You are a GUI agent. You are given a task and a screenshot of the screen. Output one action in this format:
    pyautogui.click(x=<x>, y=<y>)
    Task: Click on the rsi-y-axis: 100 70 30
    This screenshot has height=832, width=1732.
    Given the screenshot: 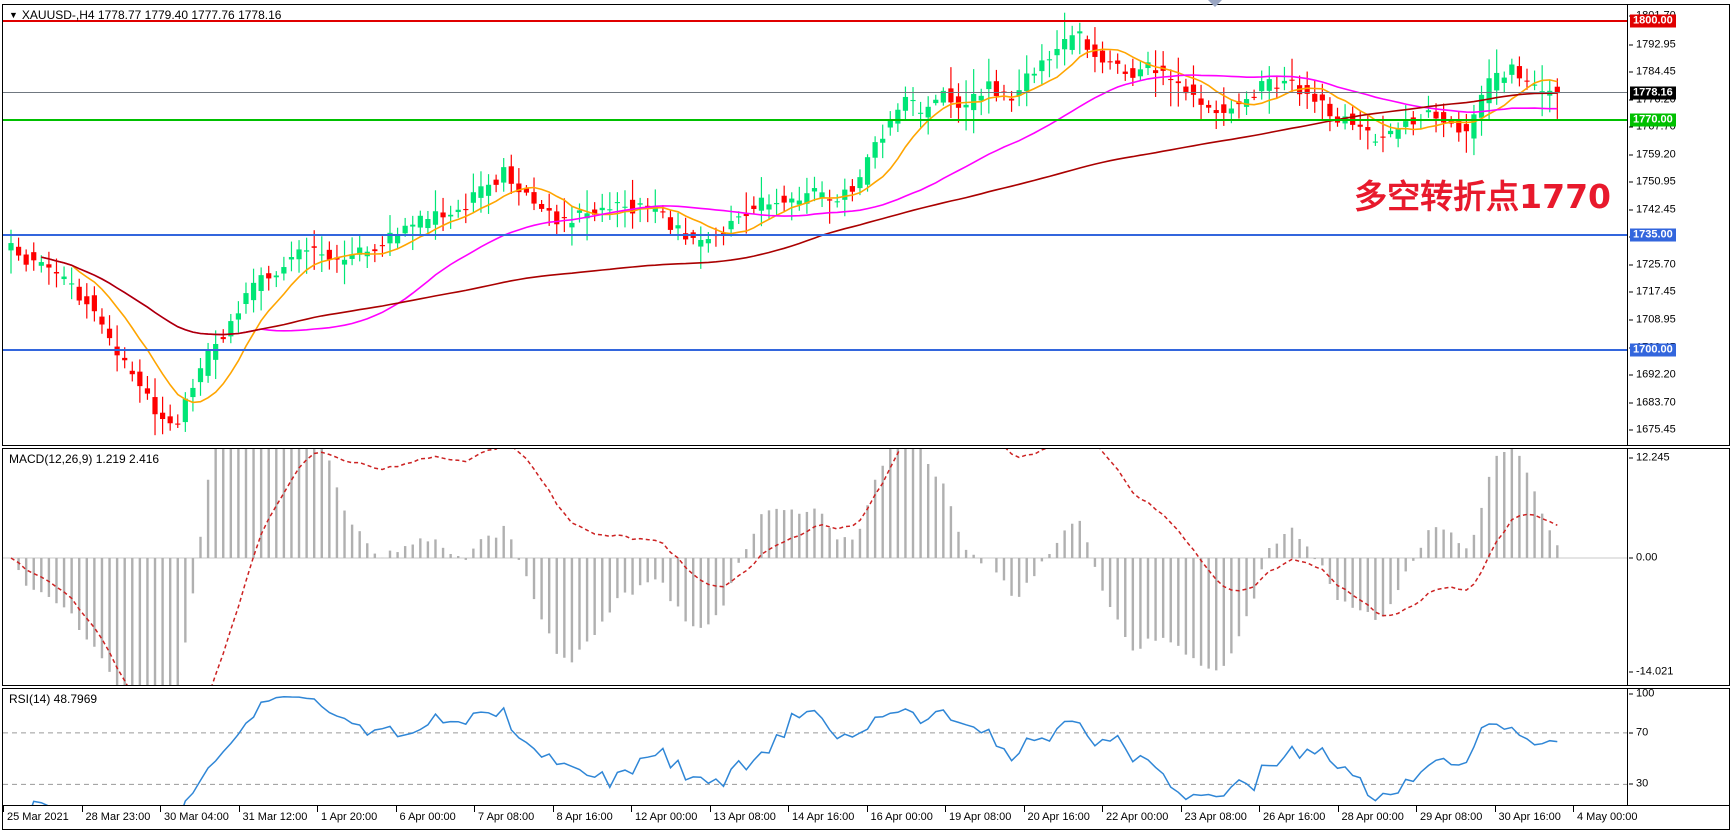 What is the action you would take?
    pyautogui.click(x=1678, y=746)
    